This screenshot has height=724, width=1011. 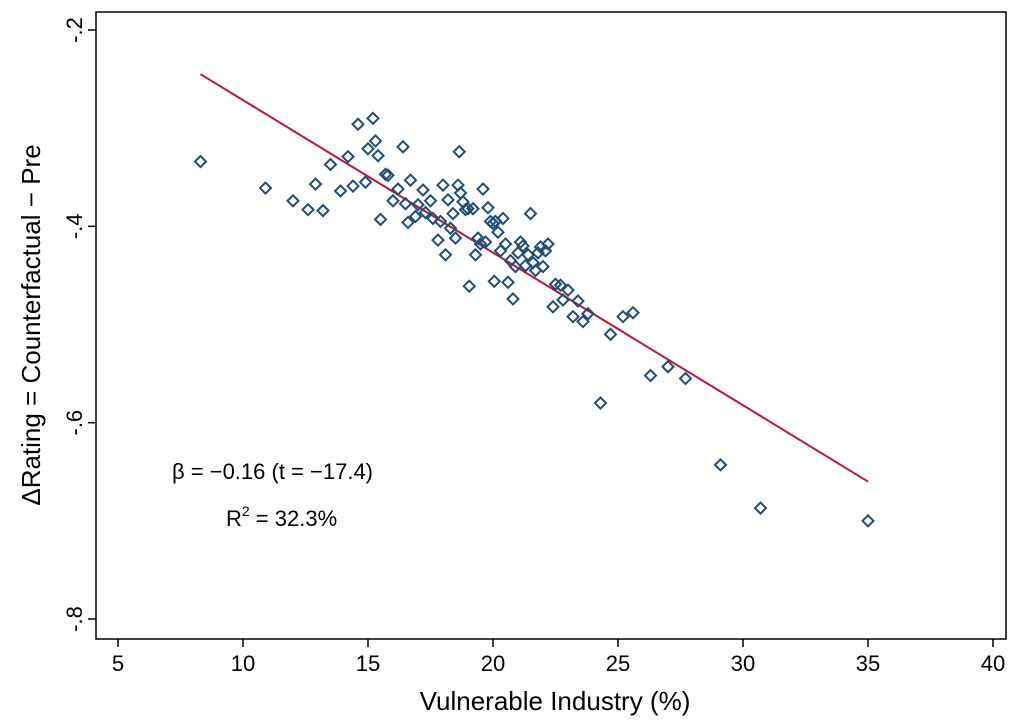 What do you see at coordinates (993, 663) in the screenshot?
I see `x-tick-label: 40` at bounding box center [993, 663].